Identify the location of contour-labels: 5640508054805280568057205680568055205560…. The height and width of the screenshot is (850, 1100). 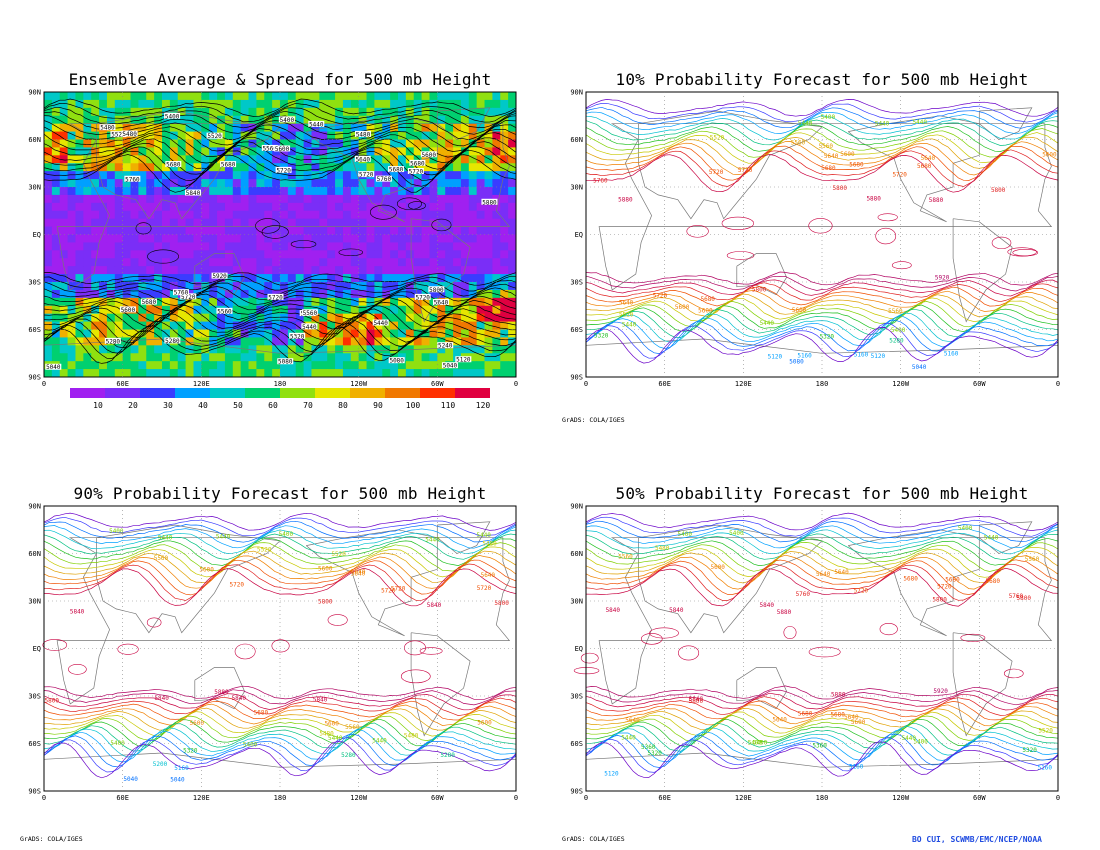
(271, 241).